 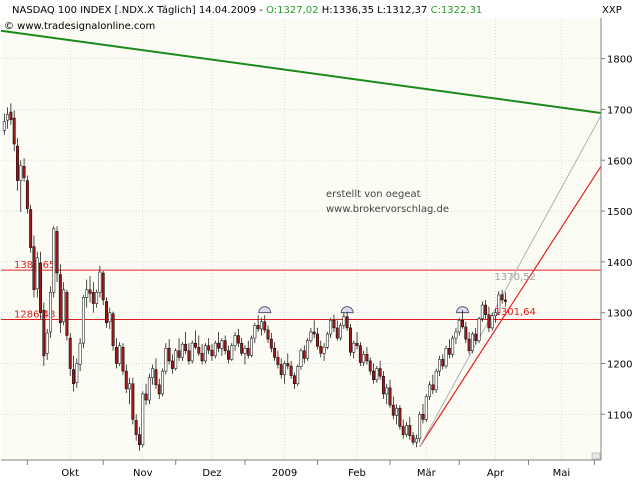 I want to click on y-tick-label-0: 1100, so click(x=619, y=415).